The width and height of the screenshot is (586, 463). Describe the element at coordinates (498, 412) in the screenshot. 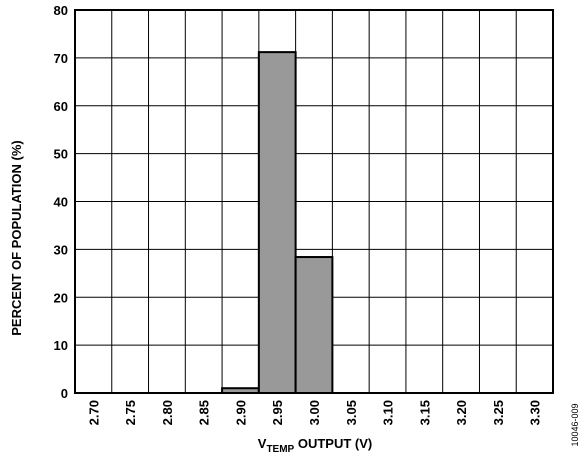

I see `x-tick-label: 3.25` at that location.